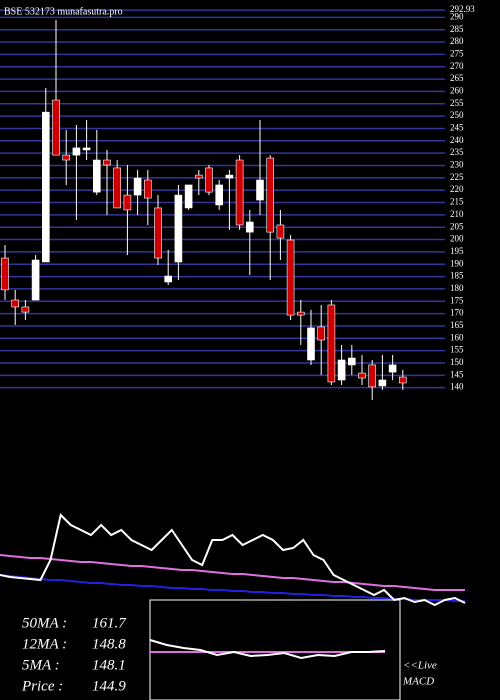 The height and width of the screenshot is (700, 500). What do you see at coordinates (457, 263) in the screenshot?
I see `y-tick-label: 190` at bounding box center [457, 263].